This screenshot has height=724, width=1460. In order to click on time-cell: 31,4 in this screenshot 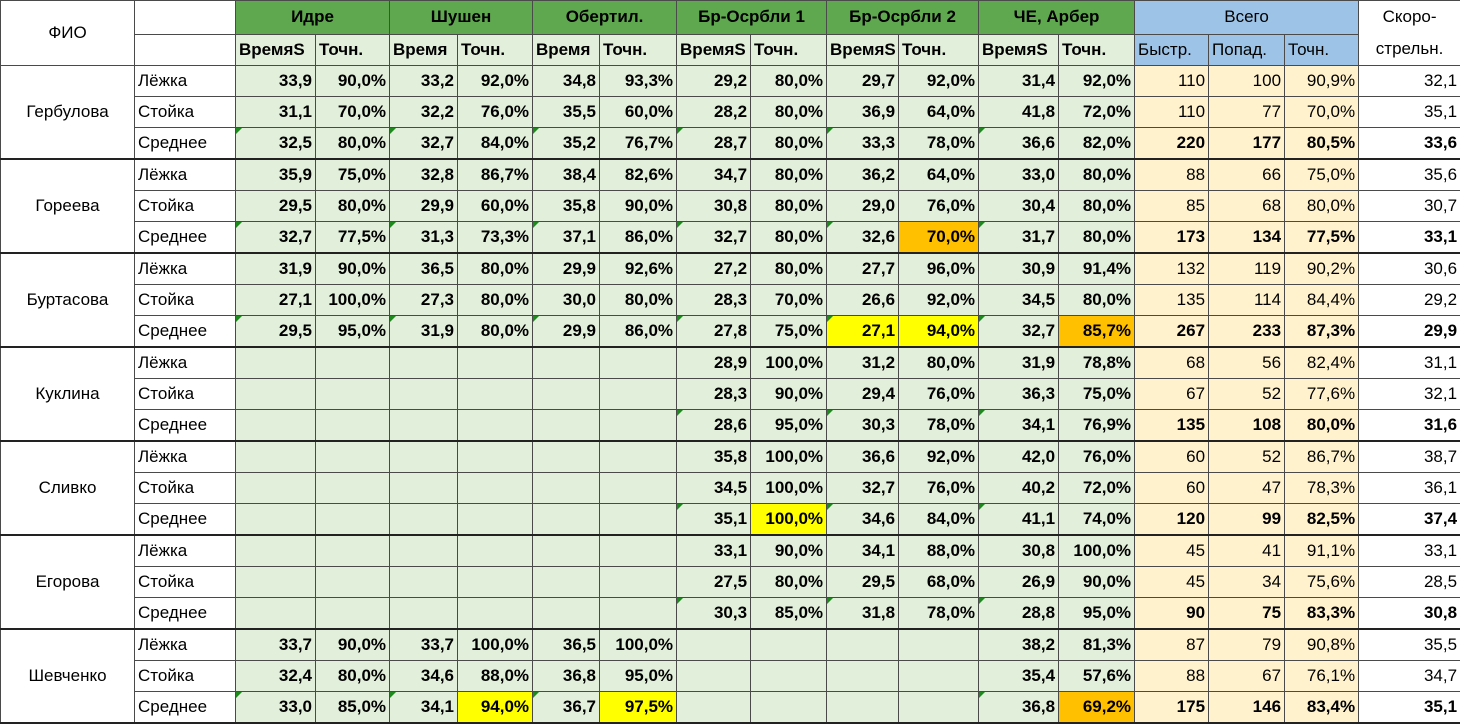, I will do `click(1019, 81)`.